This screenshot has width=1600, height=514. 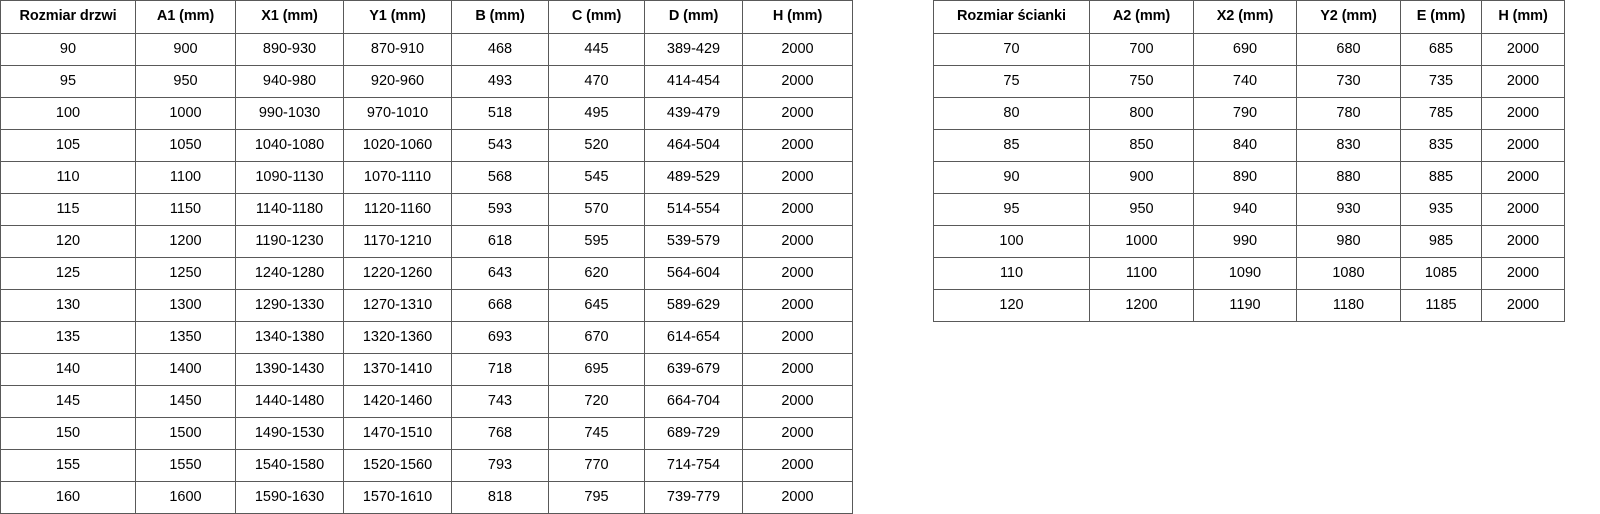 What do you see at coordinates (1441, 145) in the screenshot?
I see `wall-cell-r3-c4: 835` at bounding box center [1441, 145].